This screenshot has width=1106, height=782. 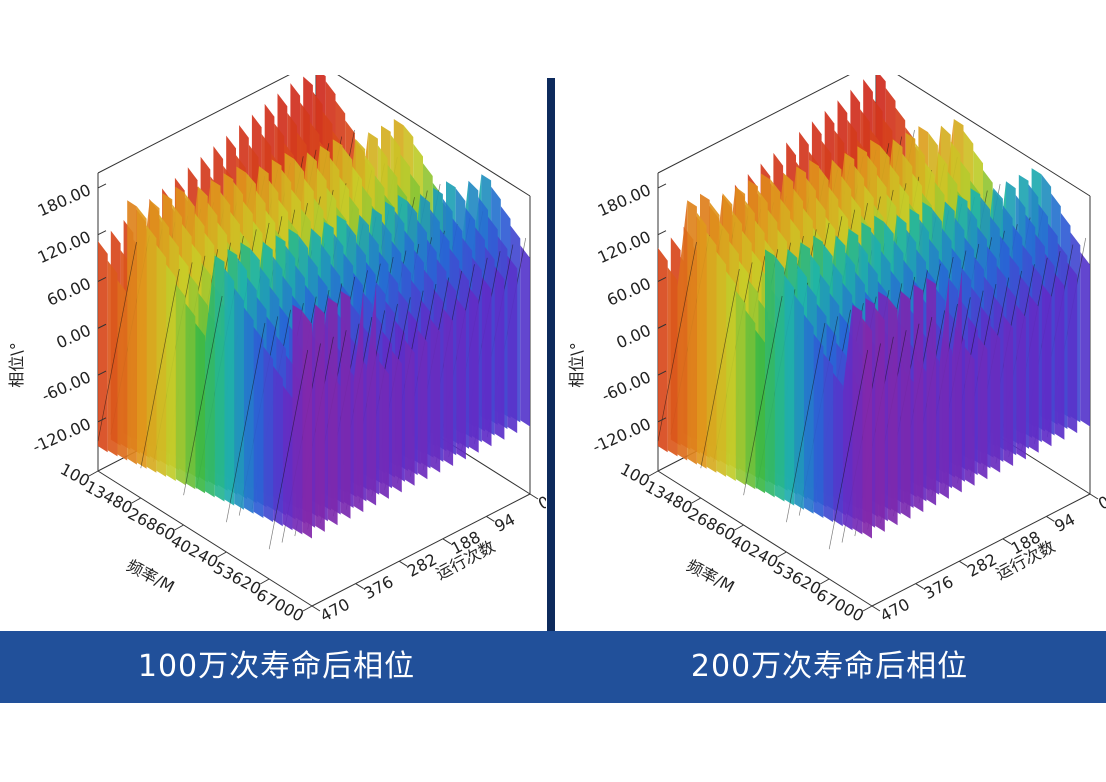 What do you see at coordinates (829, 666) in the screenshot?
I see `caption-right: 200万次寿命后相位` at bounding box center [829, 666].